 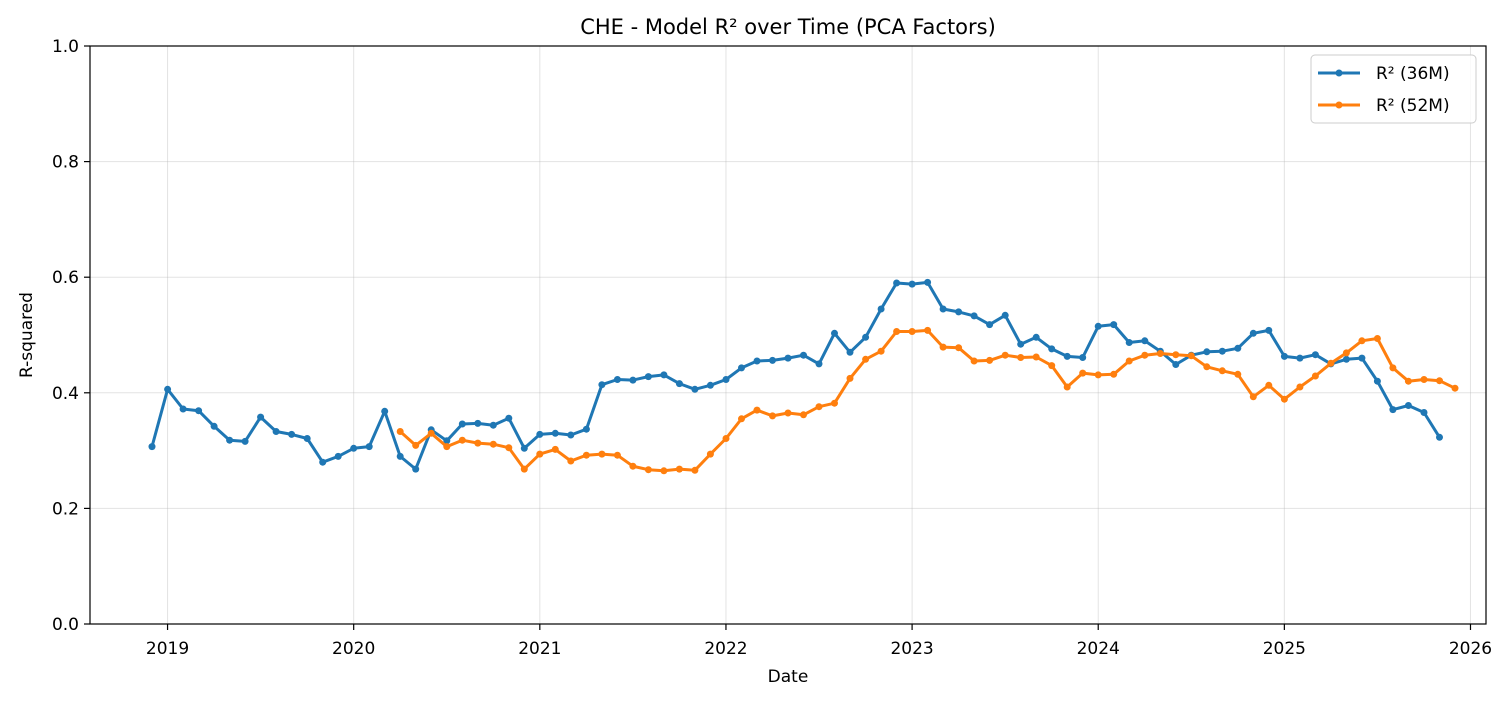 What do you see at coordinates (65, 394) in the screenshot?
I see `y-tick-label: 0.4` at bounding box center [65, 394].